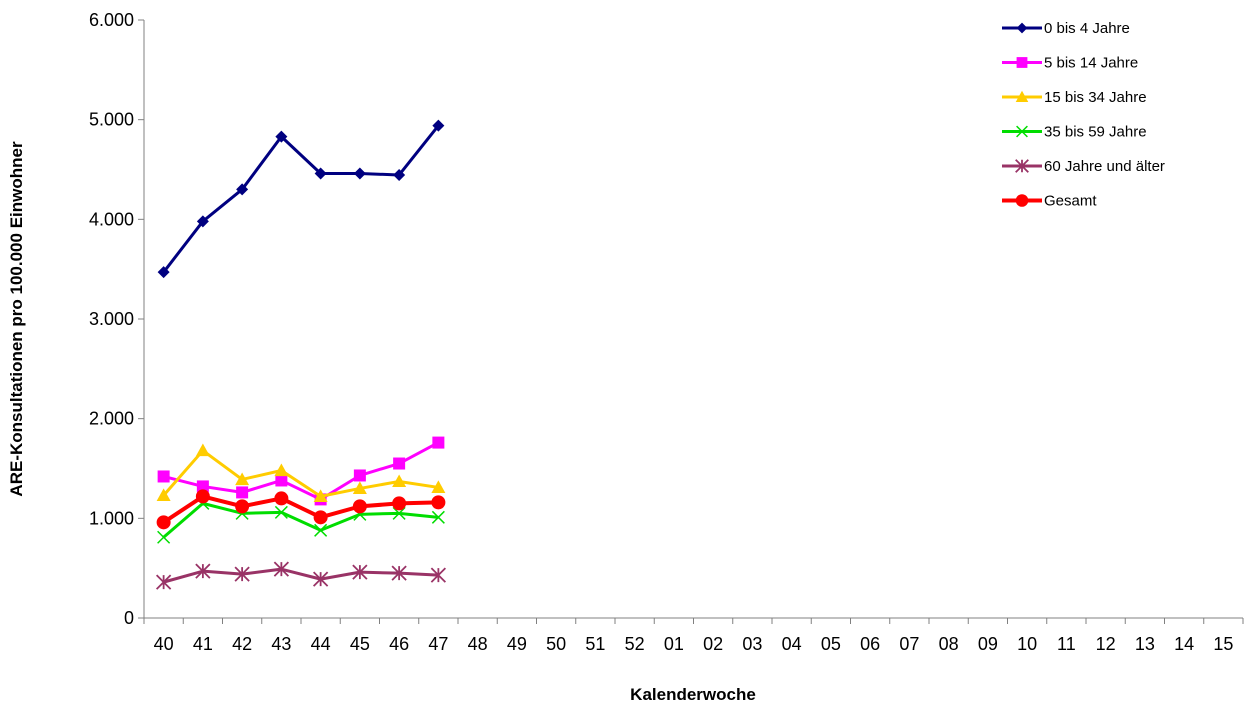 This screenshot has width=1245, height=710. I want to click on x-tick-label: 04, so click(792, 644).